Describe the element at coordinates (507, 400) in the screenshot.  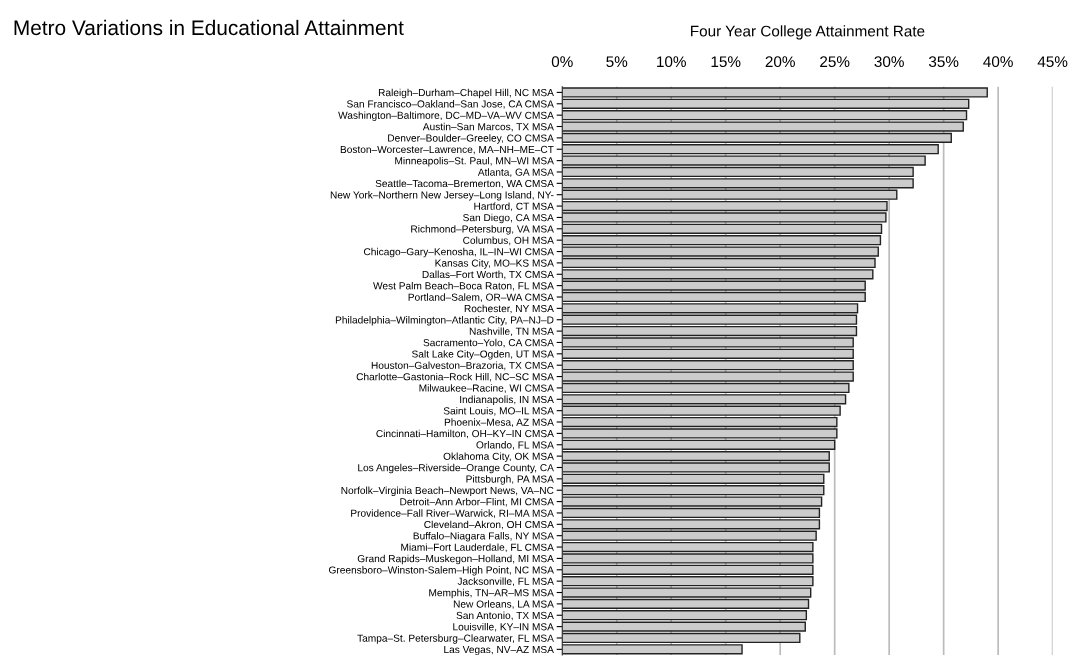
I see `y-tick-label: Indianapolis, IN MSA` at that location.